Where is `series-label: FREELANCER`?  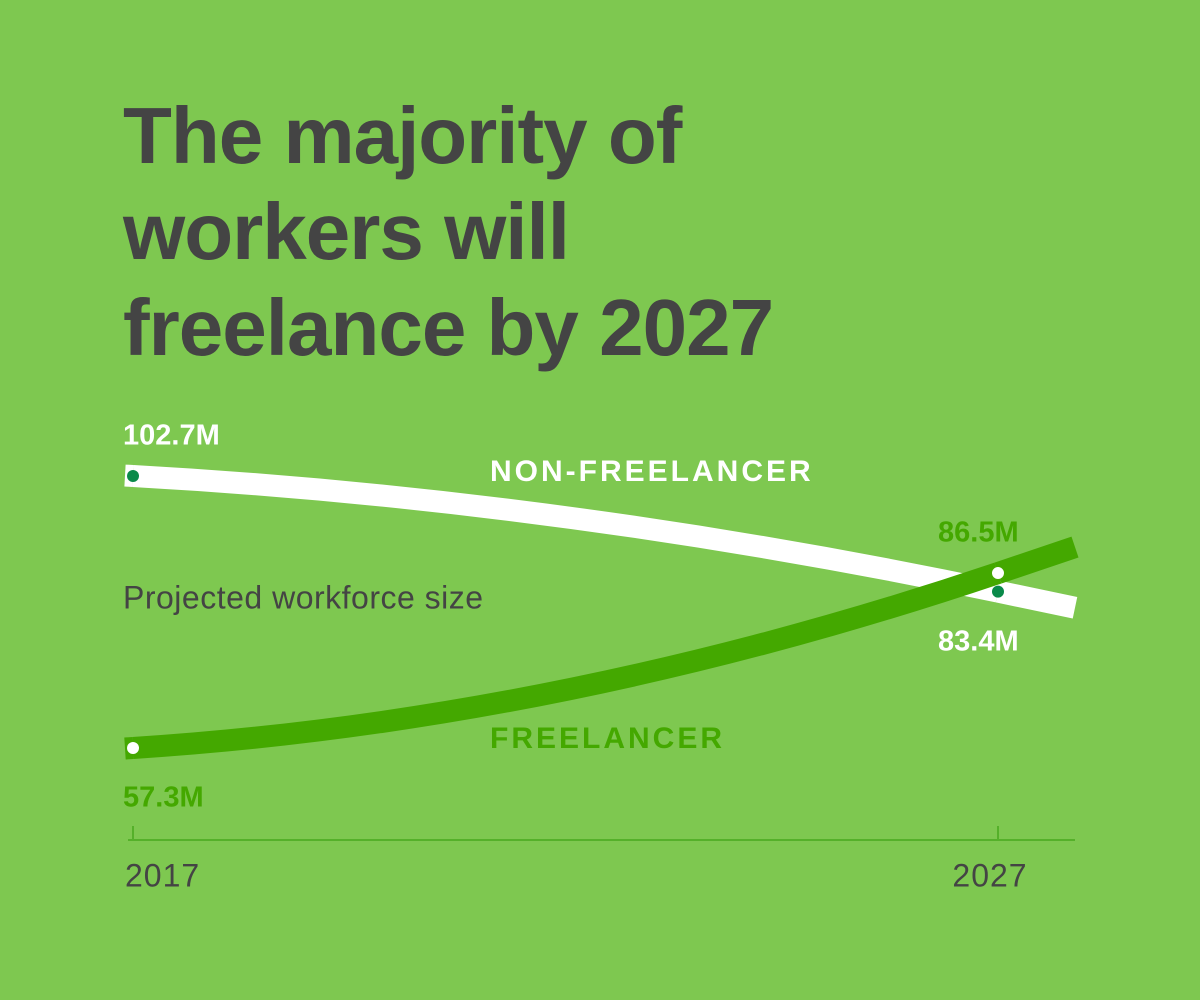 series-label: FREELANCER is located at coordinates (607, 738).